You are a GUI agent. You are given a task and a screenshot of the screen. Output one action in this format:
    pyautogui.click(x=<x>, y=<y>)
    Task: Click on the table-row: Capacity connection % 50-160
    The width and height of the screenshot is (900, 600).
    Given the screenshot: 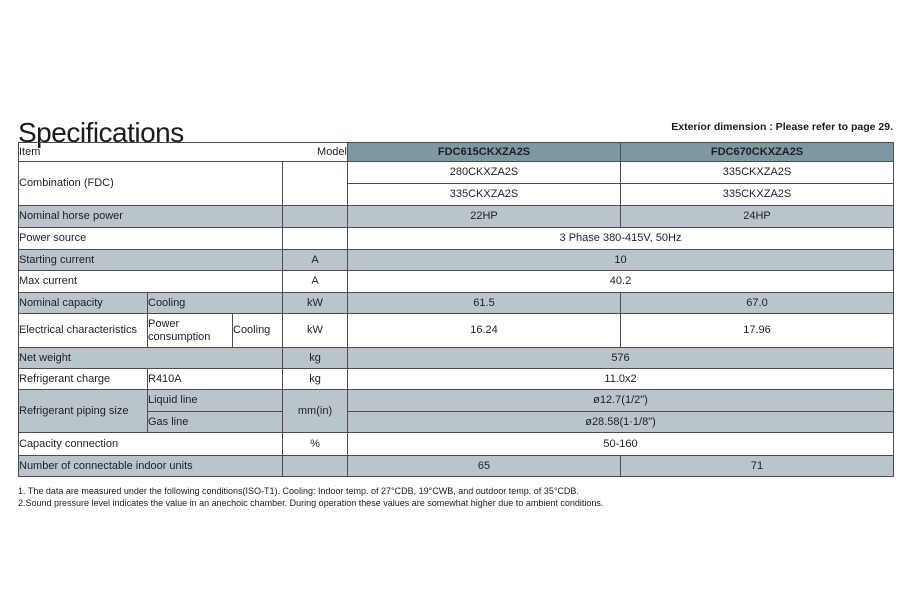 What is the action you would take?
    pyautogui.click(x=456, y=444)
    